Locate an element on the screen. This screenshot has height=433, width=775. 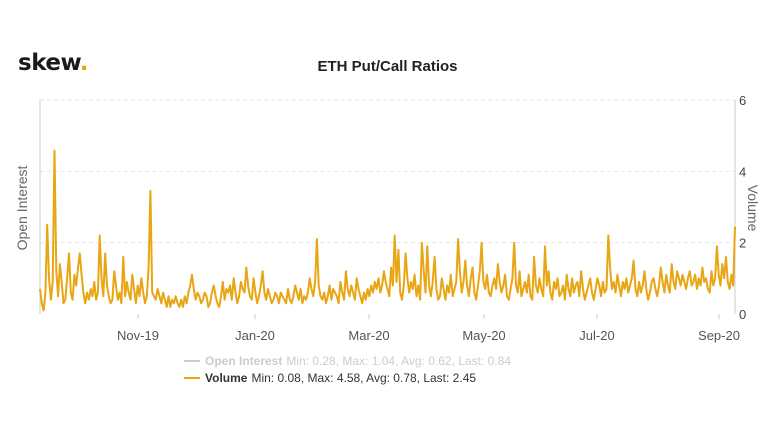
y-axis-label-right: Volume is located at coordinates (753, 208).